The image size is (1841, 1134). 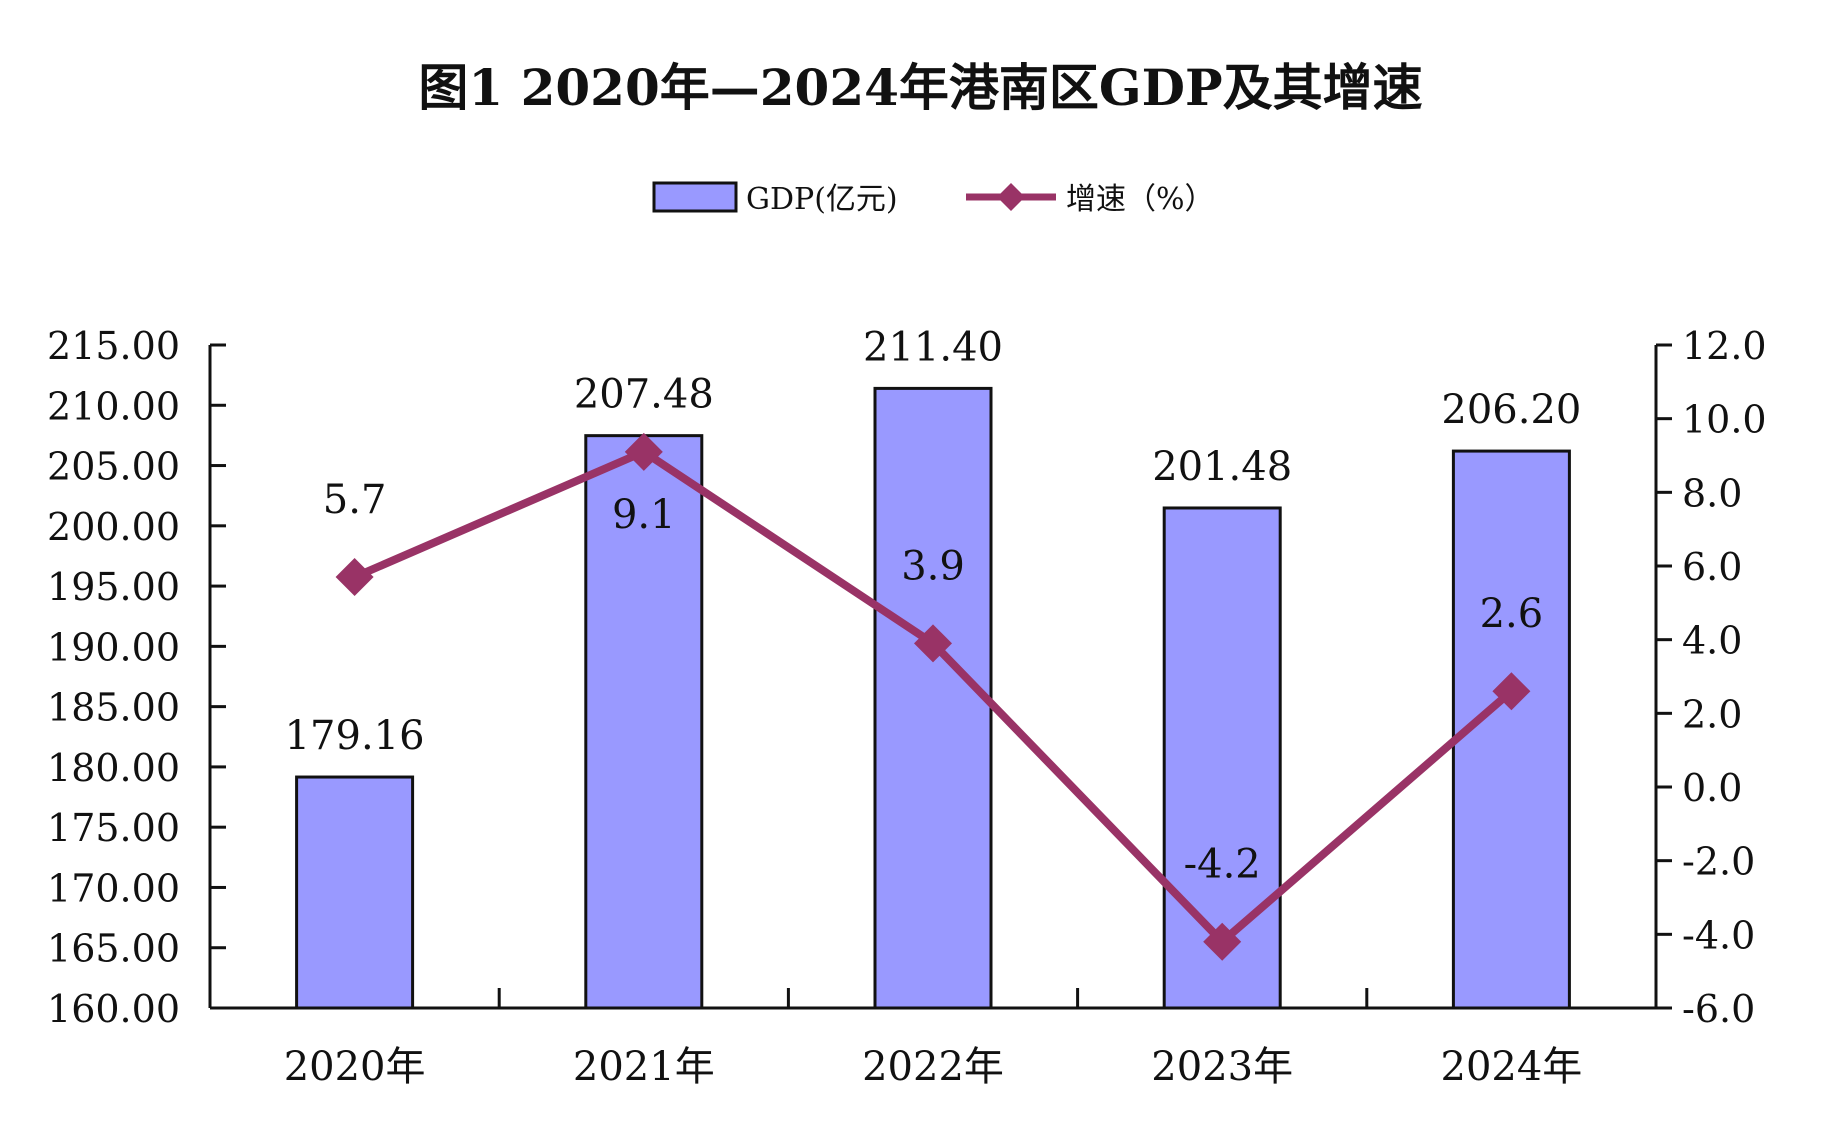 What do you see at coordinates (822, 199) in the screenshot?
I see `legend-label-gdp: GDP(亿元)` at bounding box center [822, 199].